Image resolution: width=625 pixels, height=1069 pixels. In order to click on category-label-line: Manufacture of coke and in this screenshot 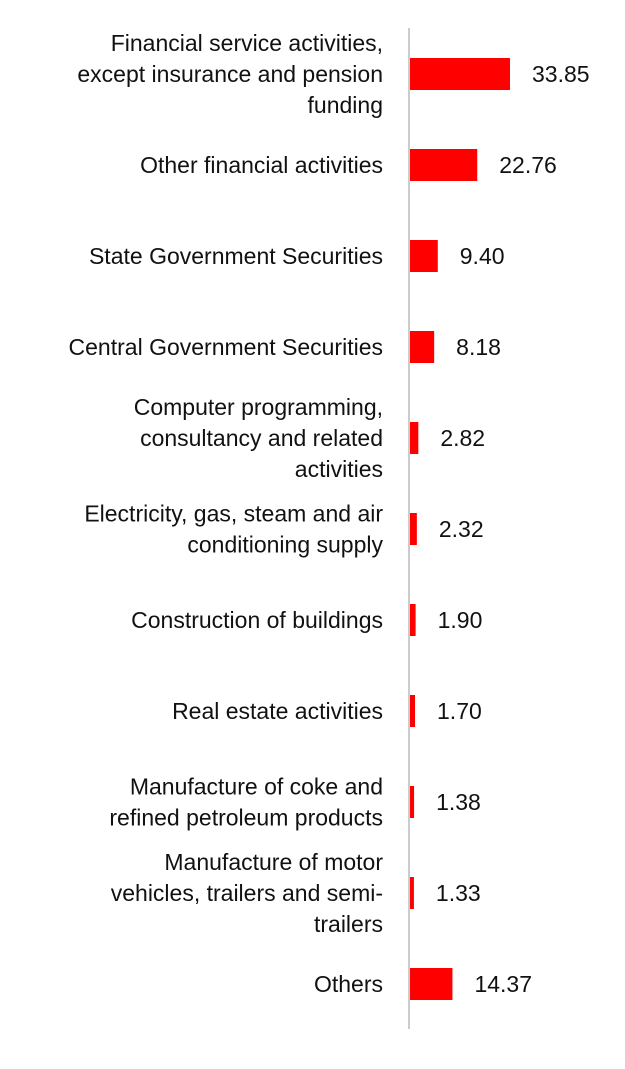, I will do `click(256, 787)`.